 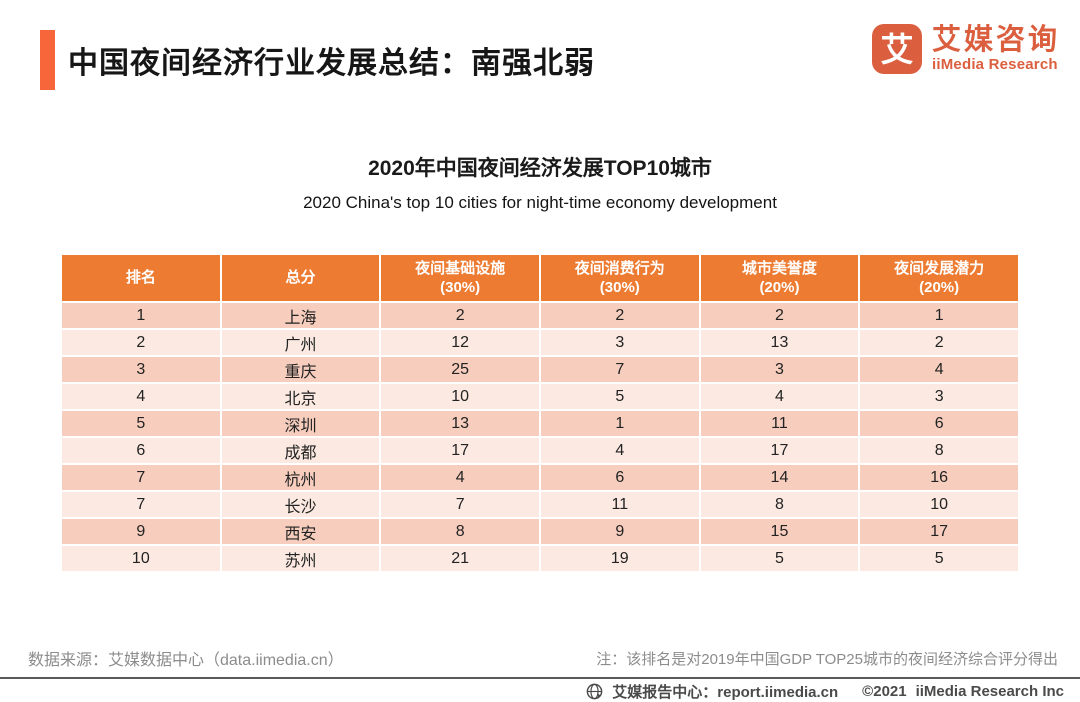 I want to click on table-cell: 苏州, so click(x=300, y=558).